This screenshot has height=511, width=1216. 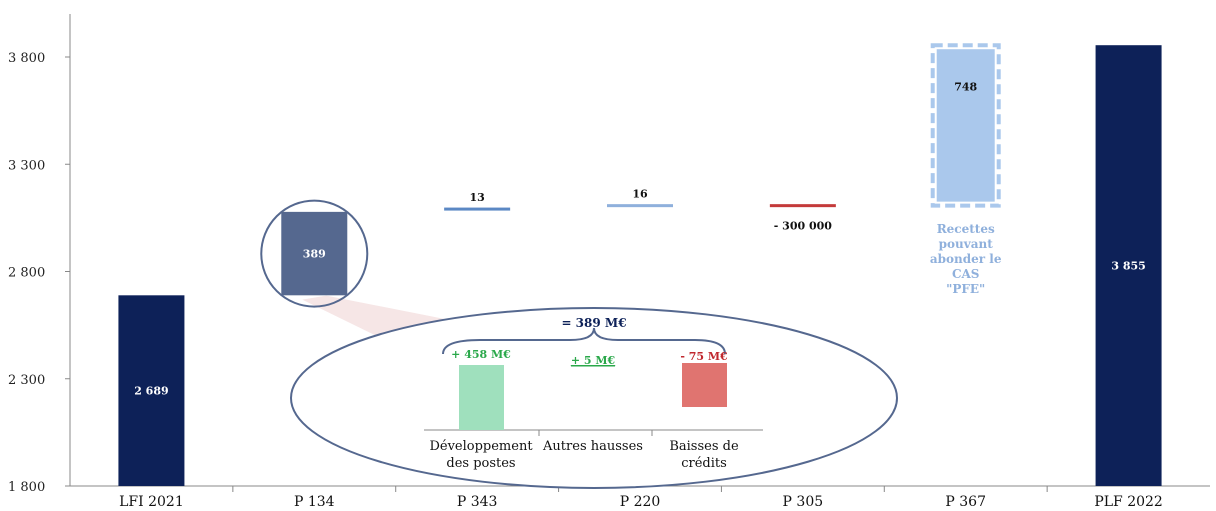 I want to click on zoom-category-label: Développement, so click(x=481, y=446).